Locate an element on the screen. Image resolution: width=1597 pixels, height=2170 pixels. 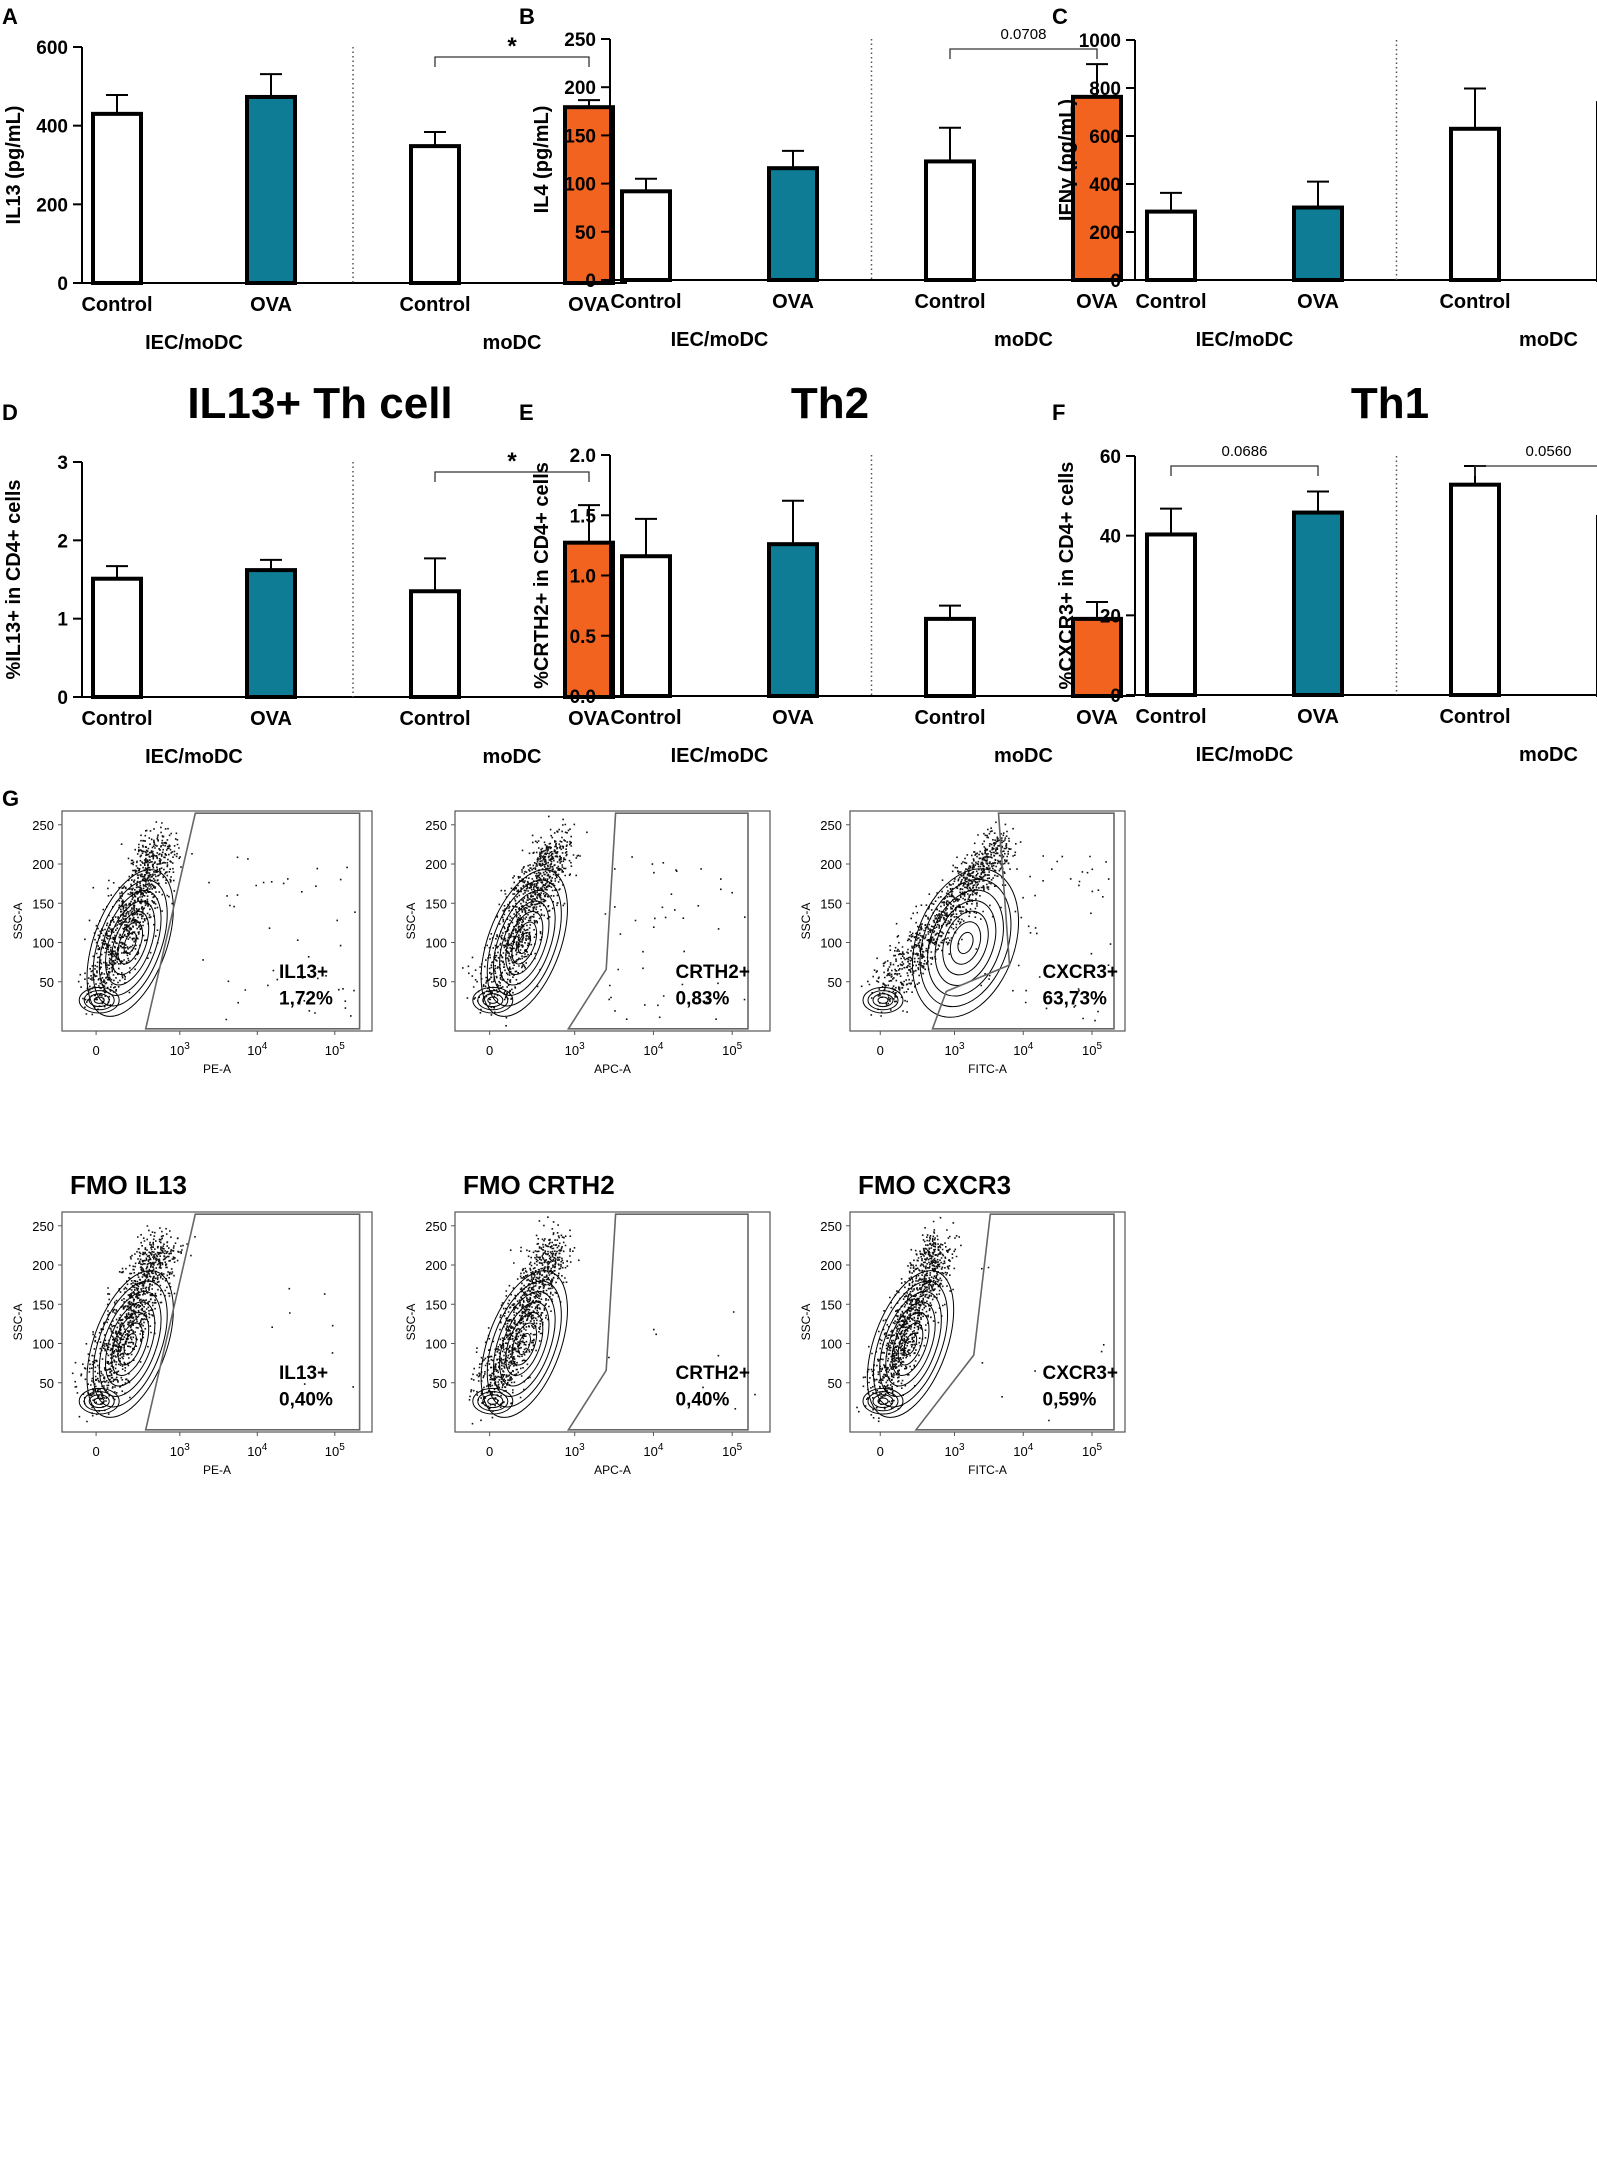
flow-x-tick-exponent: 5 is located at coordinates (740, 1046).